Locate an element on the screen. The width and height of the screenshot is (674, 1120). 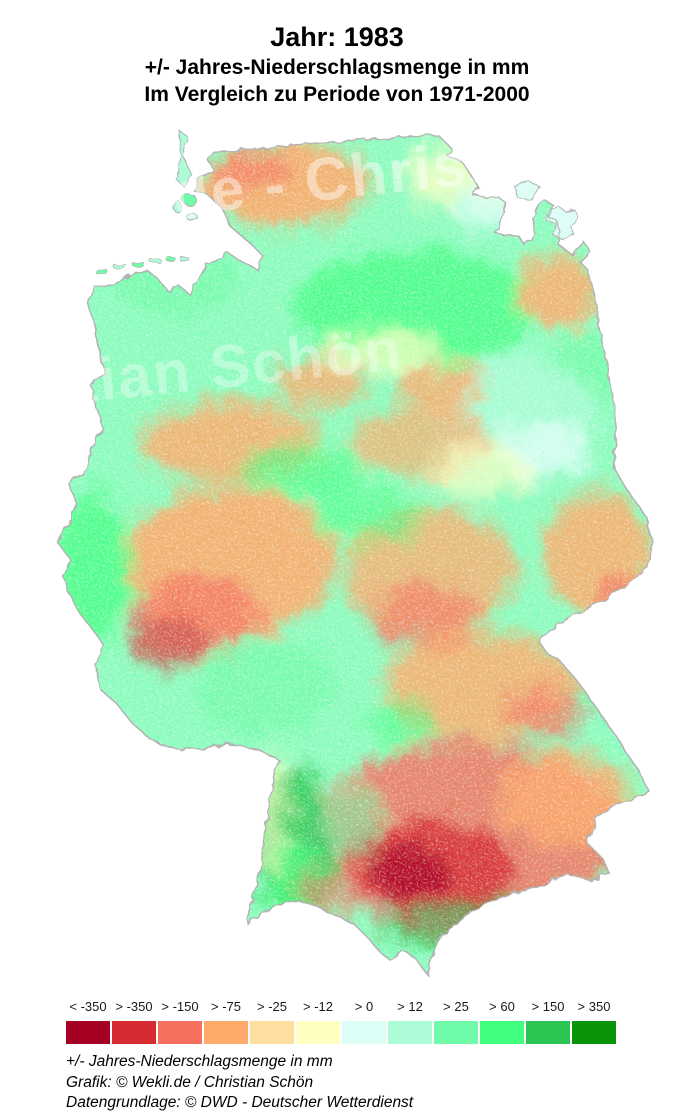
legend-swatches-row is located at coordinates (342, 1032).